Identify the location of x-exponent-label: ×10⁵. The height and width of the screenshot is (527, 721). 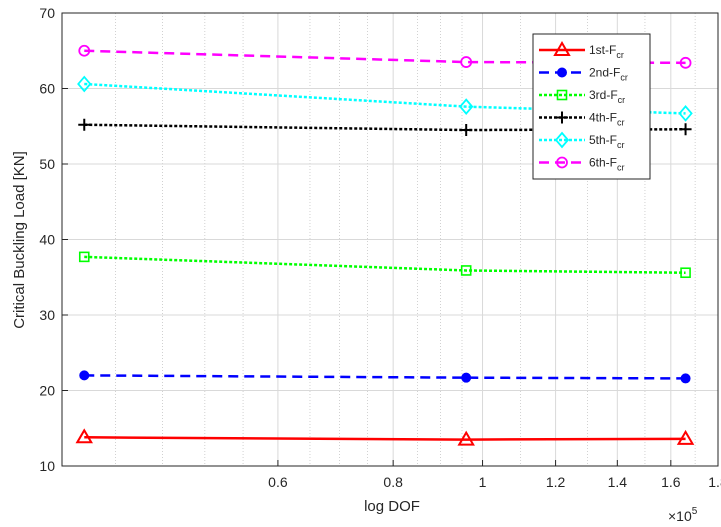
(683, 515).